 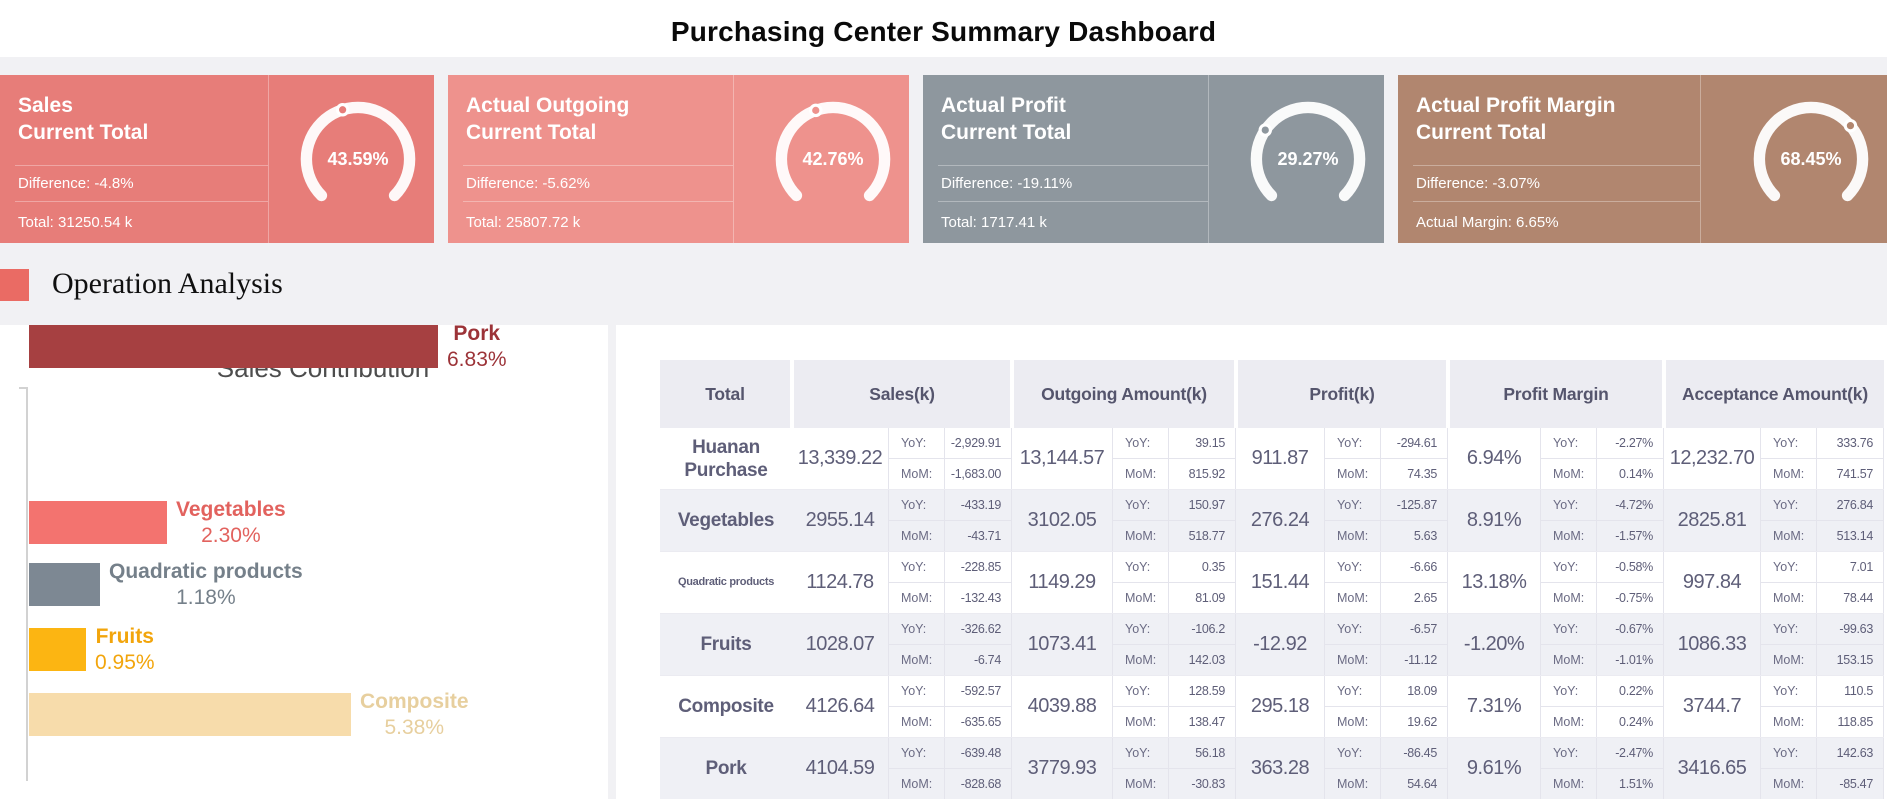 I want to click on acceptance-value: 2825.81, so click(x=1712, y=520).